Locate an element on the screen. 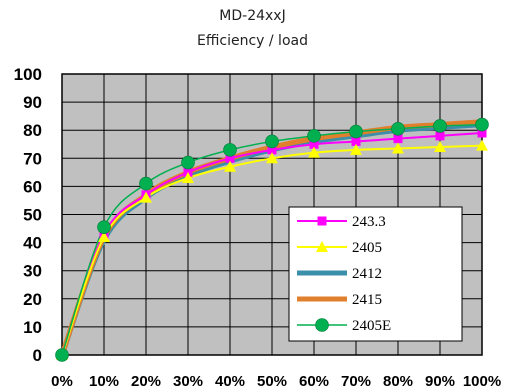 The width and height of the screenshot is (505, 392). x-tick-label: 90% is located at coordinates (440, 381).